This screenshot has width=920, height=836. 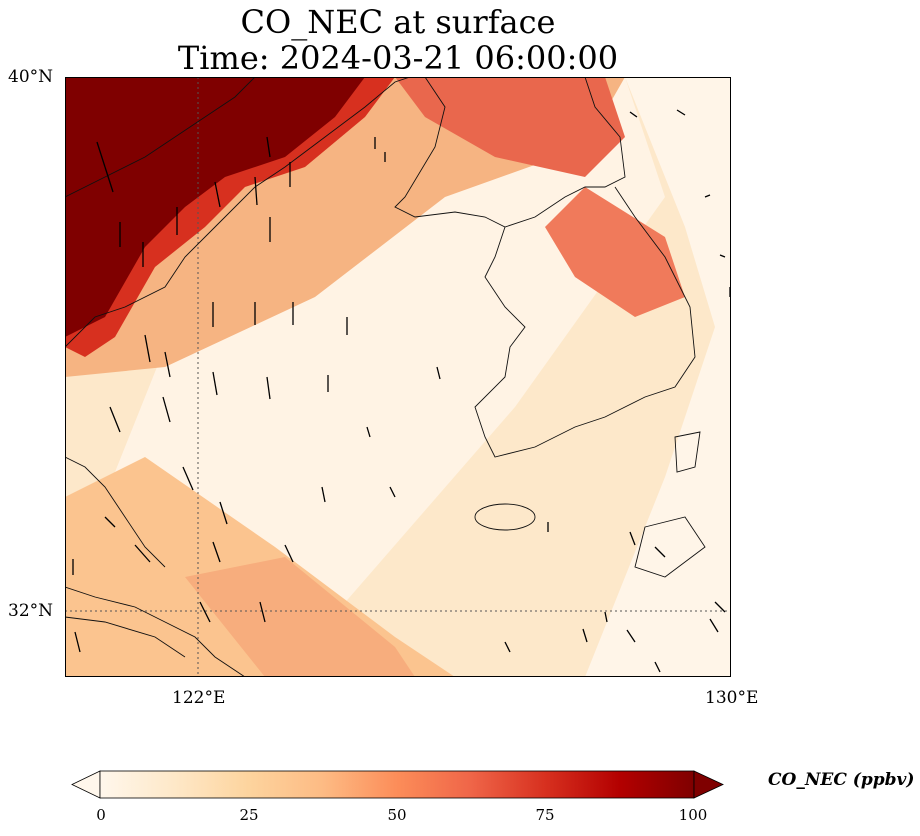 What do you see at coordinates (249, 815) in the screenshot?
I see `colorbar-tick-25: 25` at bounding box center [249, 815].